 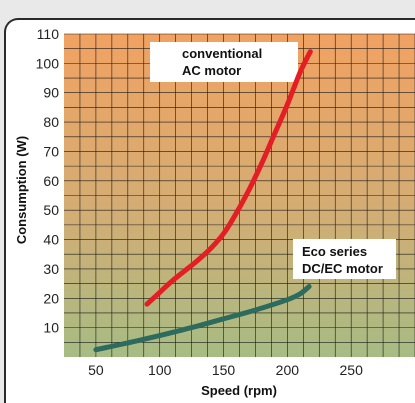 I want to click on x-tick-label: 100, so click(x=160, y=370).